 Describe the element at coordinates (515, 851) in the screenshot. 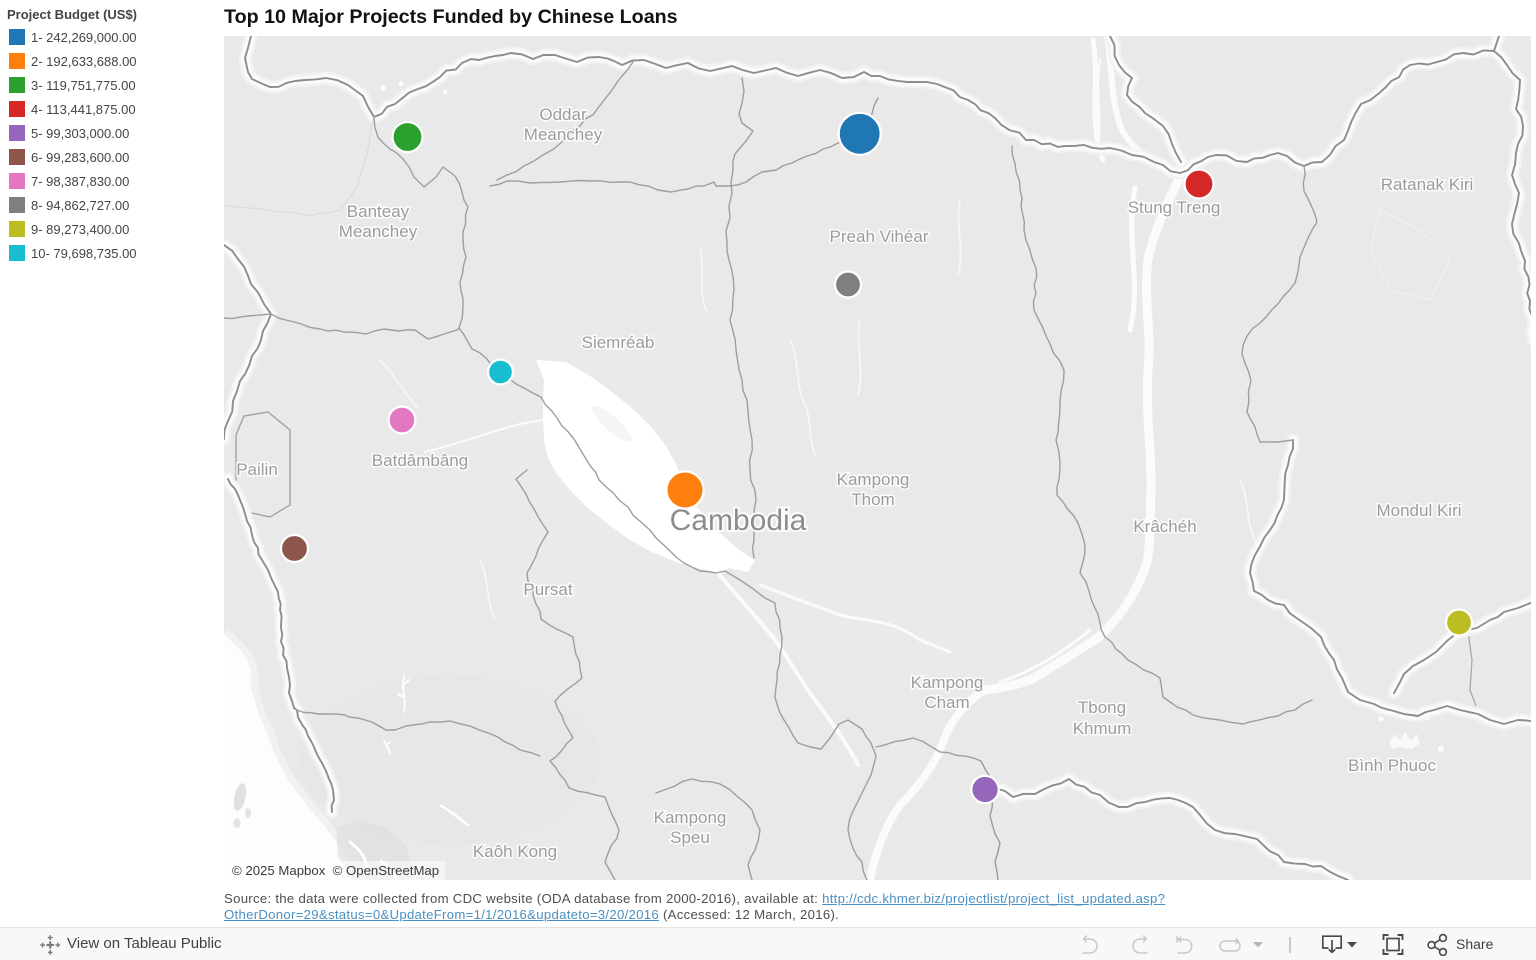

I see `svg-text: Kaôh Kong` at that location.